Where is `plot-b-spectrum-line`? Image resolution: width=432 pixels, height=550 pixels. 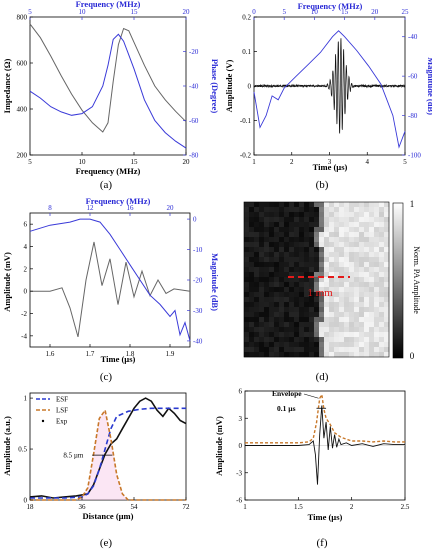 plot-b-spectrum-line is located at coordinates (329, 89).